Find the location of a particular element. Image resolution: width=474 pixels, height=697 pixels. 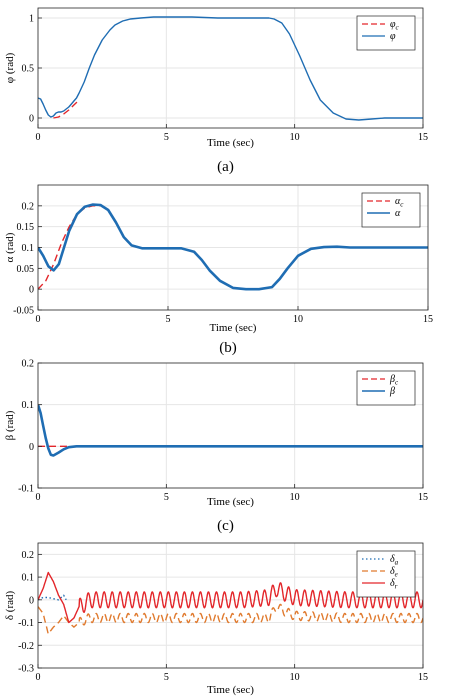

y-tick-label: 0.15 is located at coordinates (26, 227).